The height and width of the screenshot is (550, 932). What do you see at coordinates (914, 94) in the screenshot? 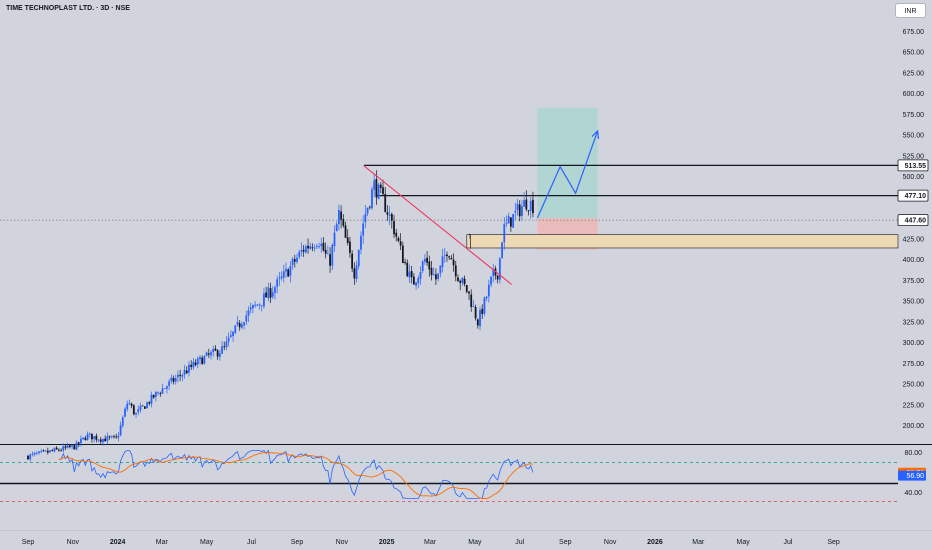
I see `price-axis-tick-label: 600.00` at bounding box center [914, 94].